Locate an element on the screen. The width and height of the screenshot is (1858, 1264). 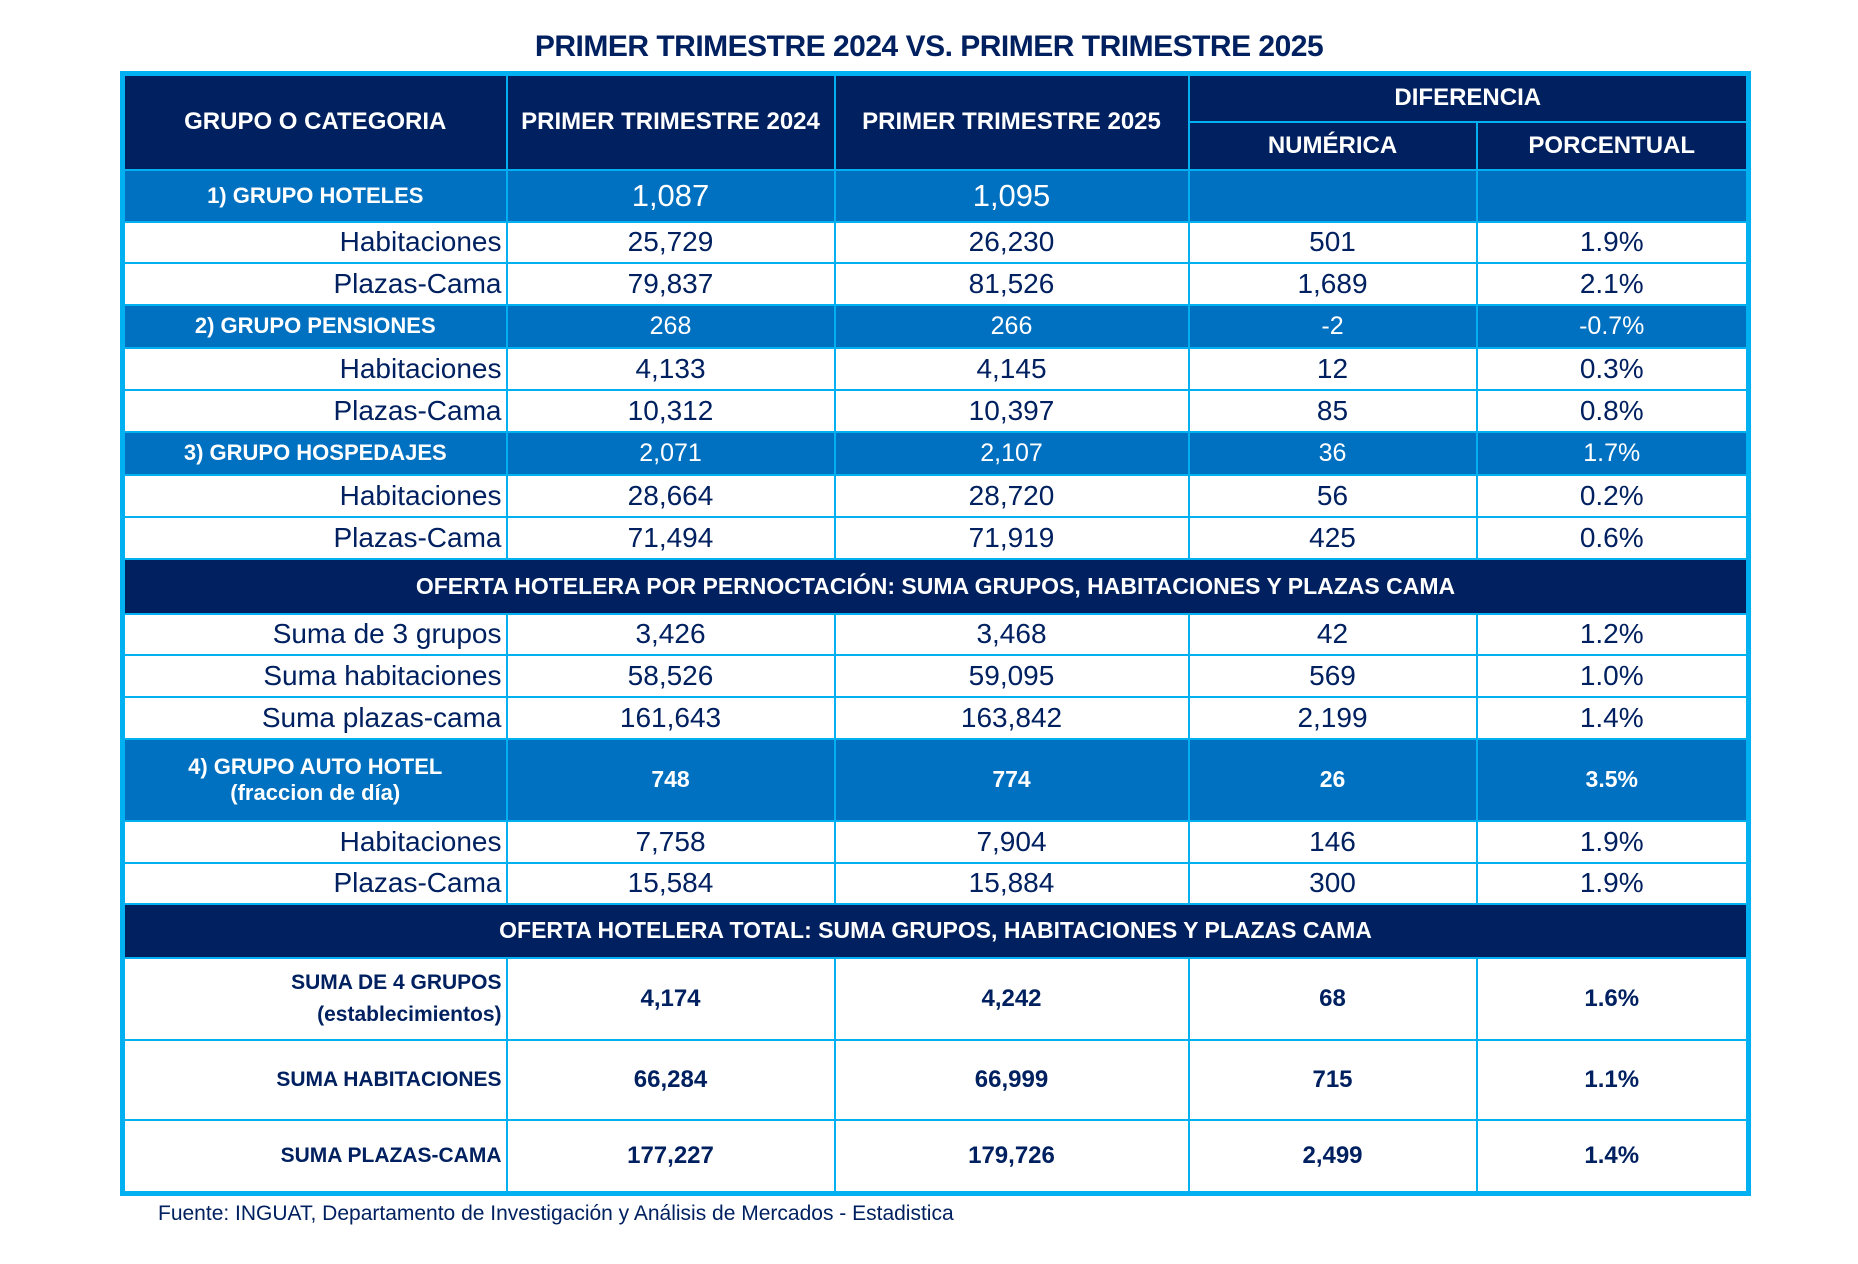
row-label: Suma plazas-cama is located at coordinates (314, 717).